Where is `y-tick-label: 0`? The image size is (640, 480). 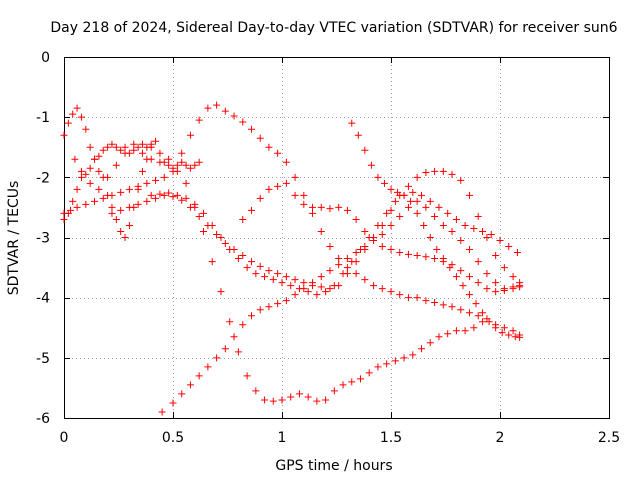
y-tick-label: 0 is located at coordinates (45, 58).